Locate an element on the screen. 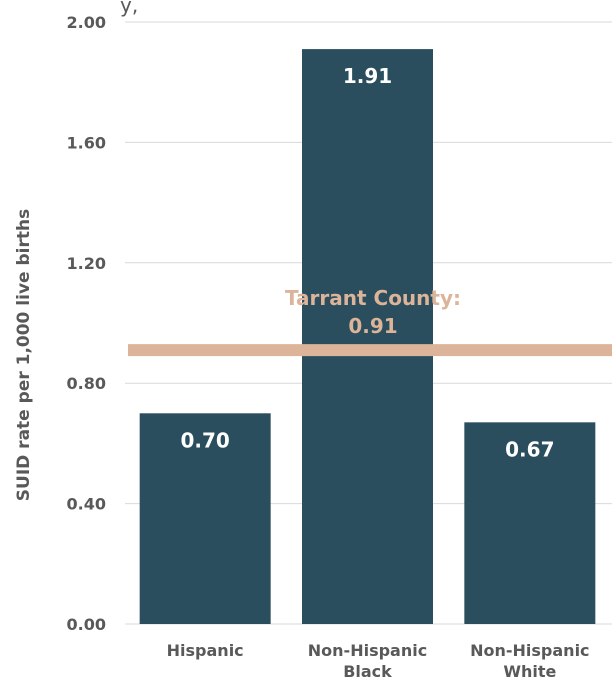 The image size is (612, 683). data-label: 1.91 is located at coordinates (367, 76).